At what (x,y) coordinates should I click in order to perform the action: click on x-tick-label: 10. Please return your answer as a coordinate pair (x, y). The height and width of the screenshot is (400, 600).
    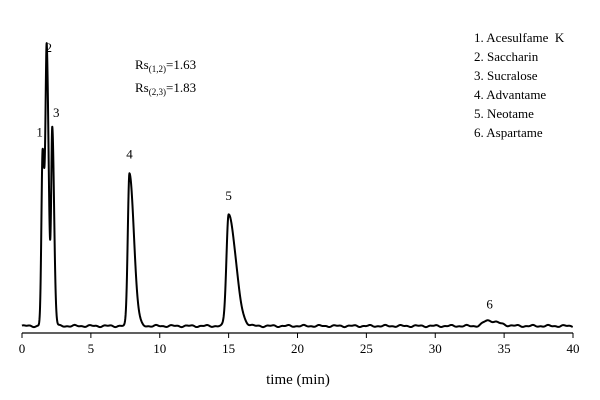
    Looking at the image, I should click on (159, 348).